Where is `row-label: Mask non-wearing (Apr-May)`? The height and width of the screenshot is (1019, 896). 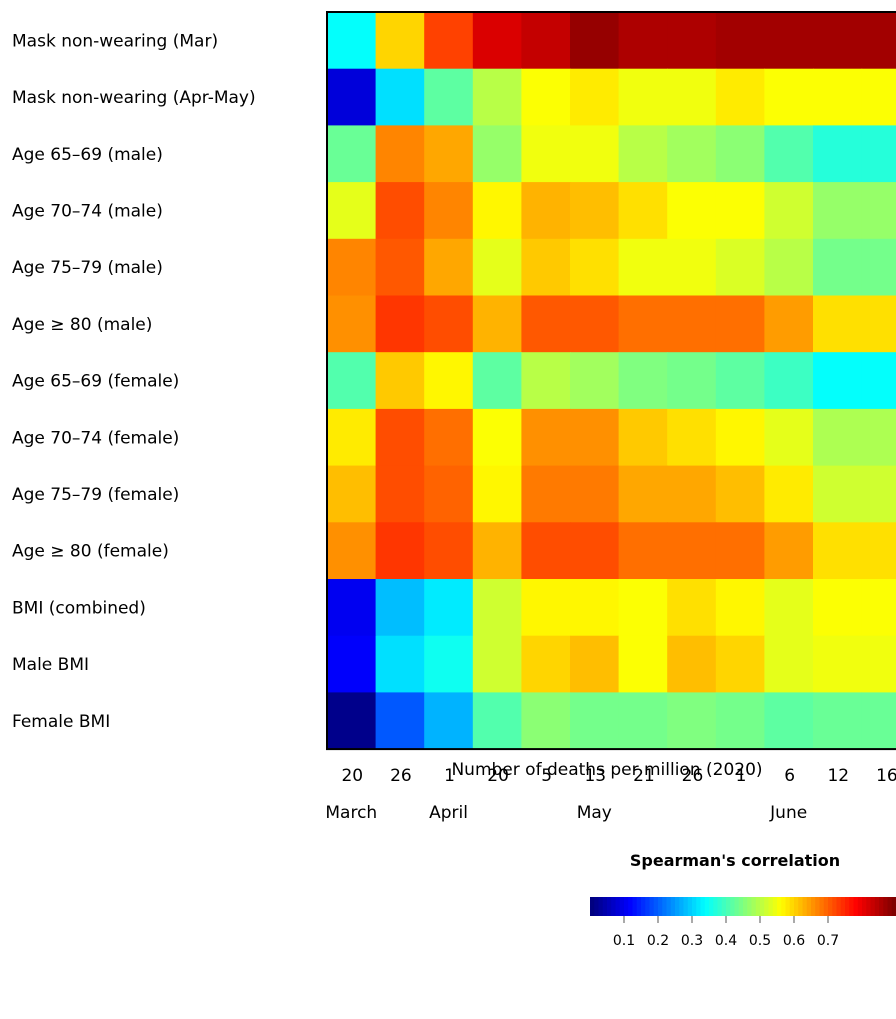
row-label: Mask non-wearing (Apr-May) is located at coordinates (134, 98).